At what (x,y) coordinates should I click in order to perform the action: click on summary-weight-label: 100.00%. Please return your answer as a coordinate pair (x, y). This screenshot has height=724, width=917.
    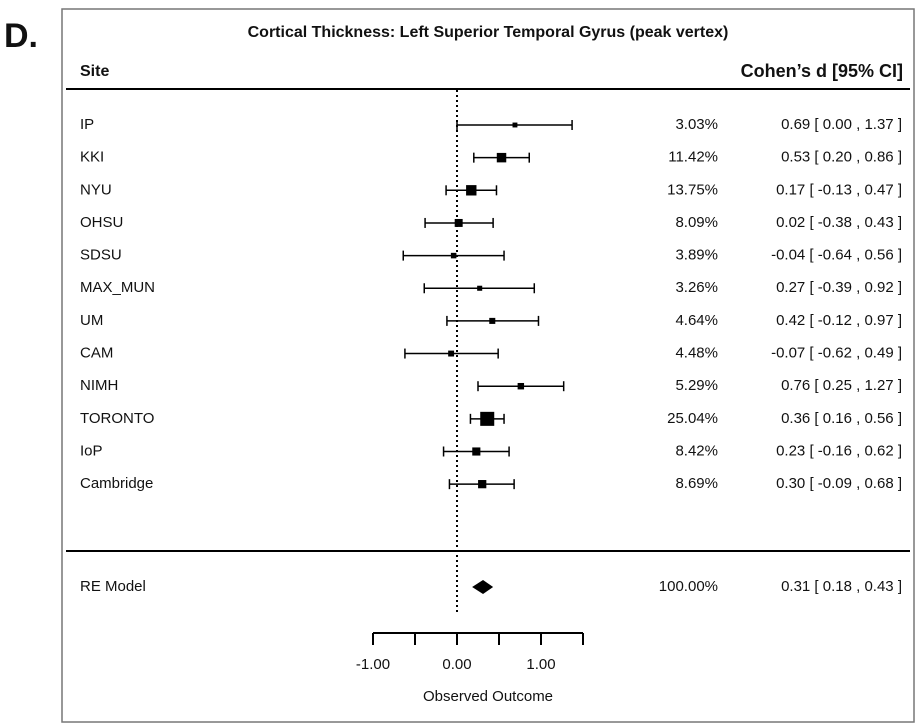
    Looking at the image, I should click on (688, 586).